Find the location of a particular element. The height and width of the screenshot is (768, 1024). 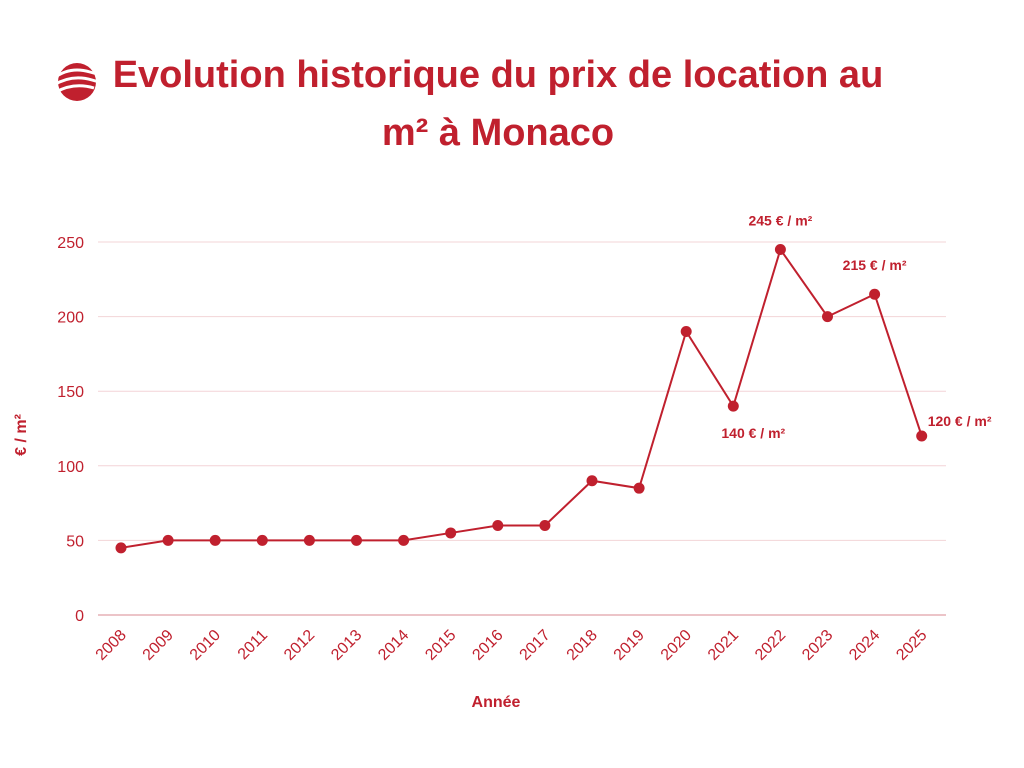

x-tick-label: 2015 is located at coordinates (440, 645).